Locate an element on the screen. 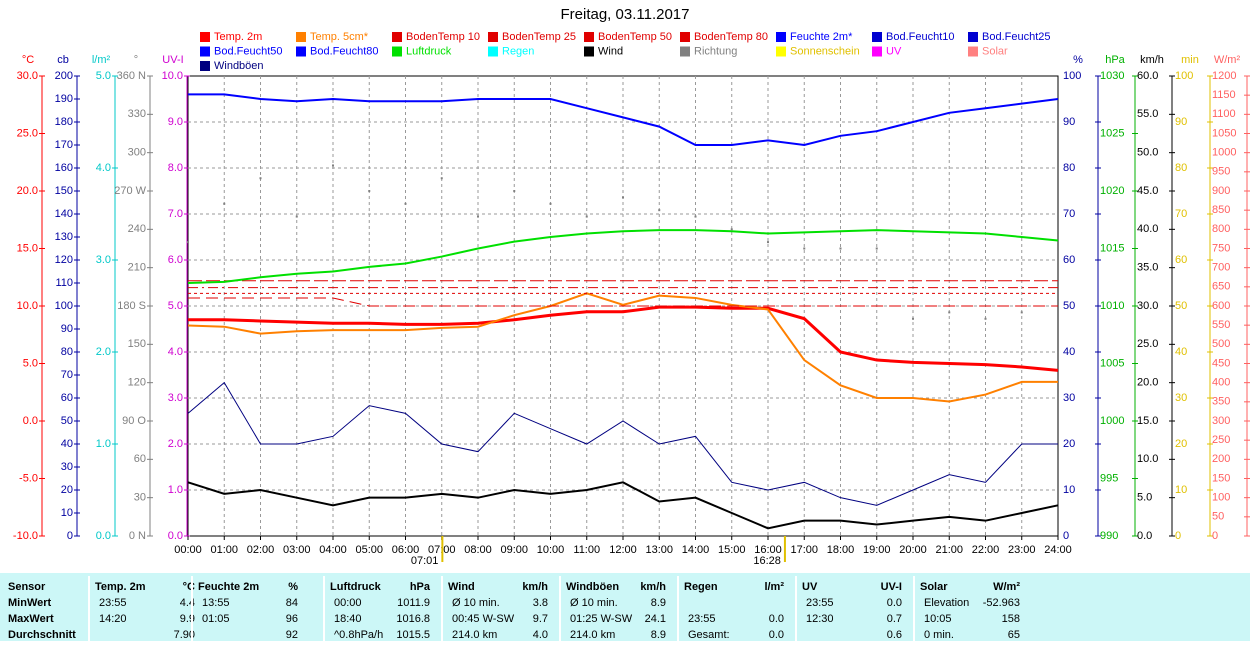 This screenshot has width=1250, height=646. y-tick-label: 210 is located at coordinates (137, 268).